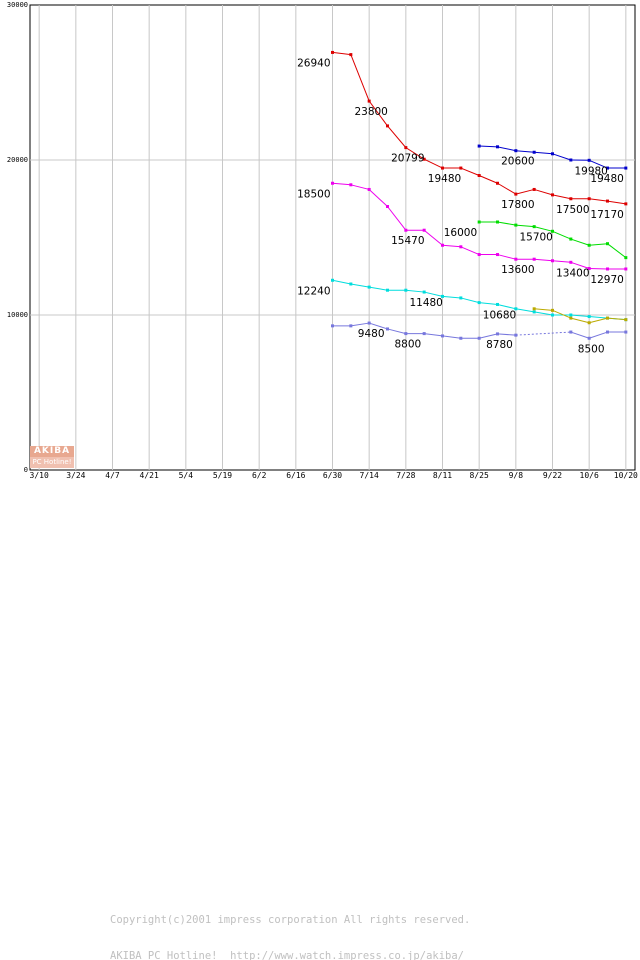 The image size is (640, 960). I want to click on data-label: 11480, so click(425, 303).